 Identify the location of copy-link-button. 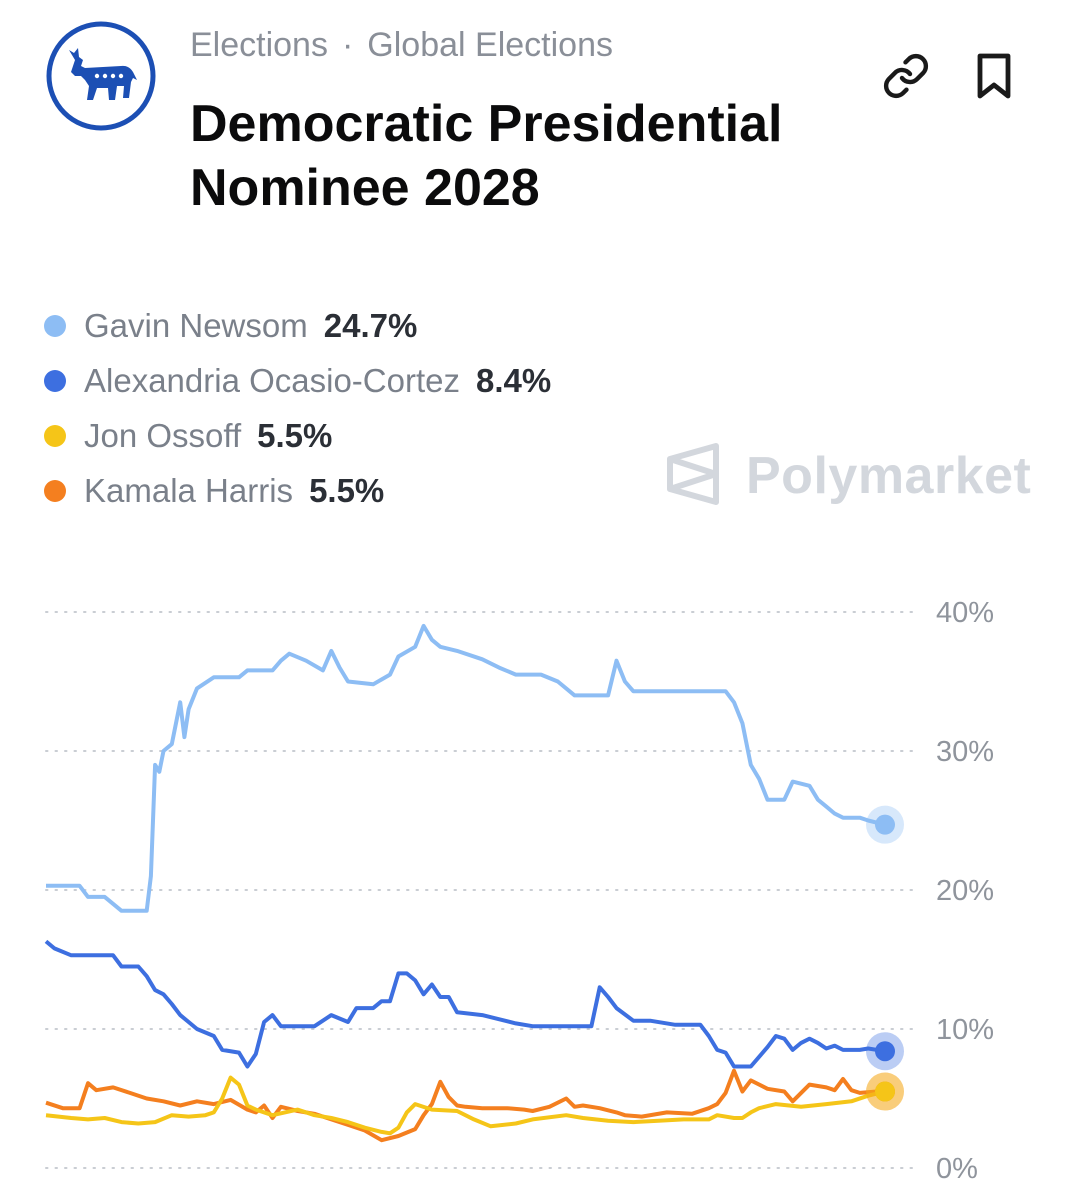
(906, 78).